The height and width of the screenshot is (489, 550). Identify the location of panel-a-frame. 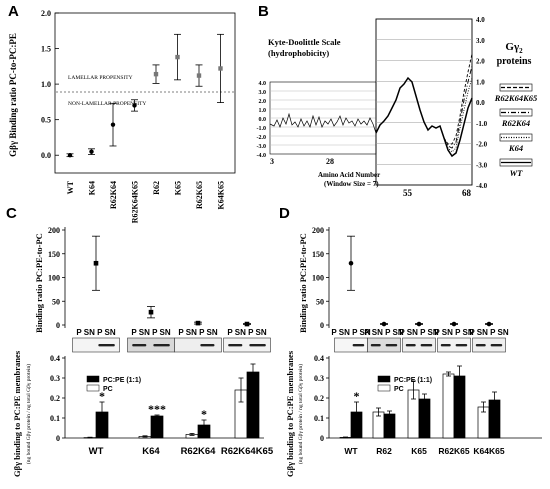
(145, 93).